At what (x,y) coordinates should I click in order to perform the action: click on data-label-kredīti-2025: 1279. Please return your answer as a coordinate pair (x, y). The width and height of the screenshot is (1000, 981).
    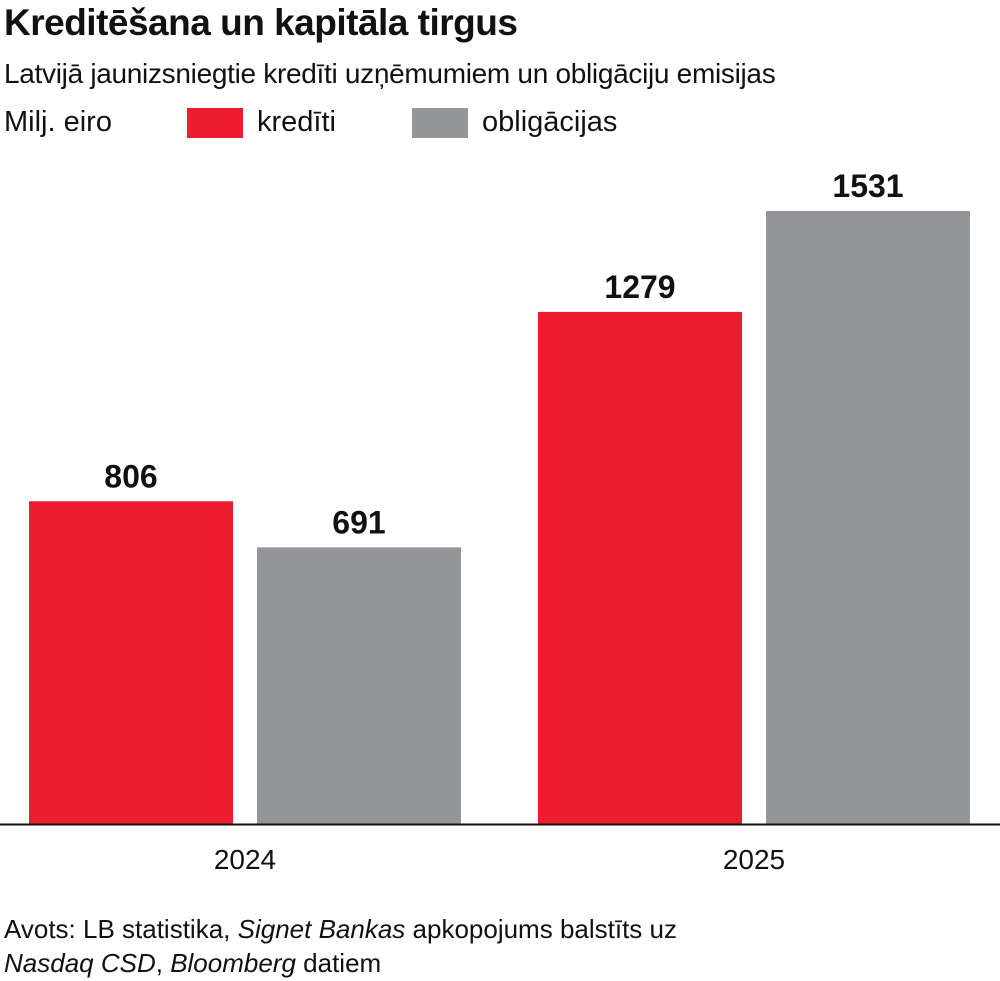
    Looking at the image, I should click on (639, 287).